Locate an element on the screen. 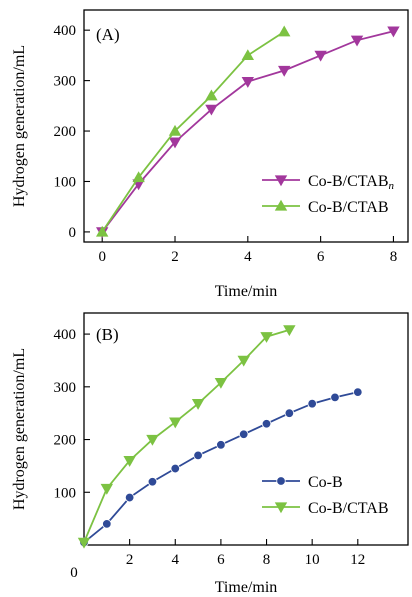  legend-b: Co-B Co-B/CTAB is located at coordinates (325, 495).